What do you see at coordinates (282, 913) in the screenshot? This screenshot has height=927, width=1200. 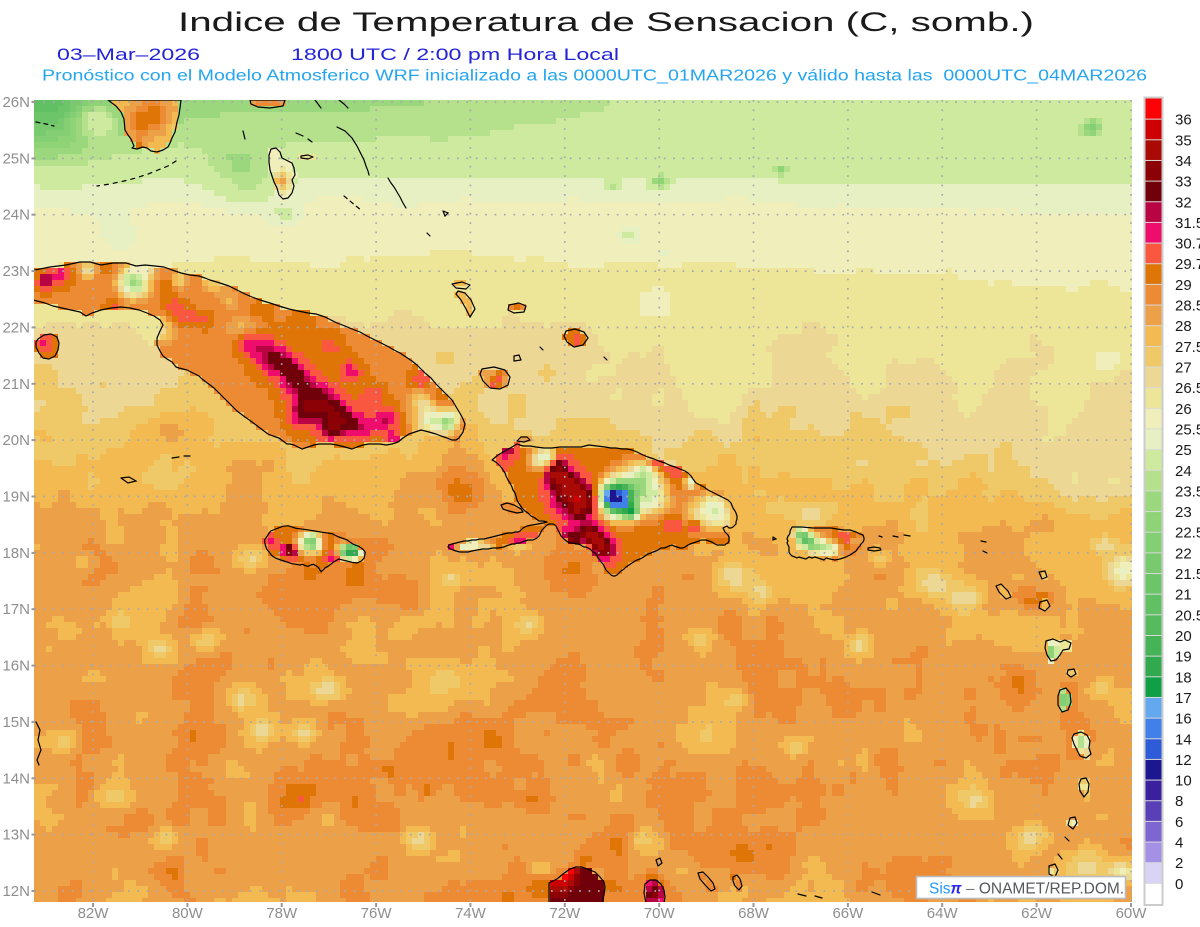 I see `svg-text: 78W` at bounding box center [282, 913].